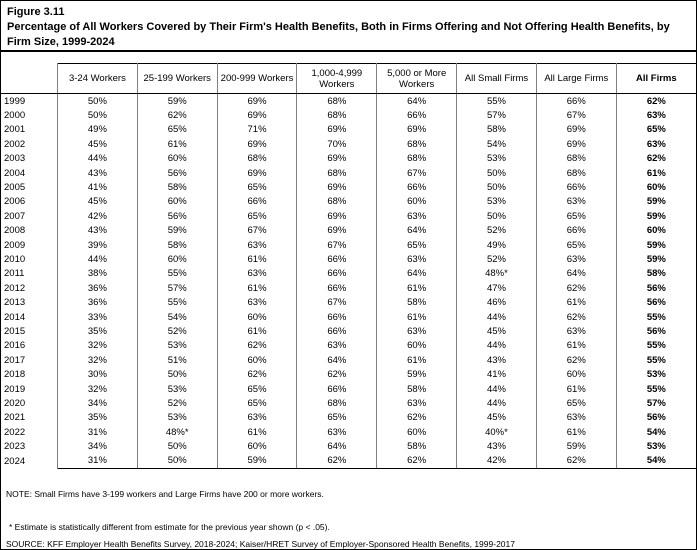 The image size is (697, 550). What do you see at coordinates (97, 216) in the screenshot?
I see `value-cell: 42%` at bounding box center [97, 216].